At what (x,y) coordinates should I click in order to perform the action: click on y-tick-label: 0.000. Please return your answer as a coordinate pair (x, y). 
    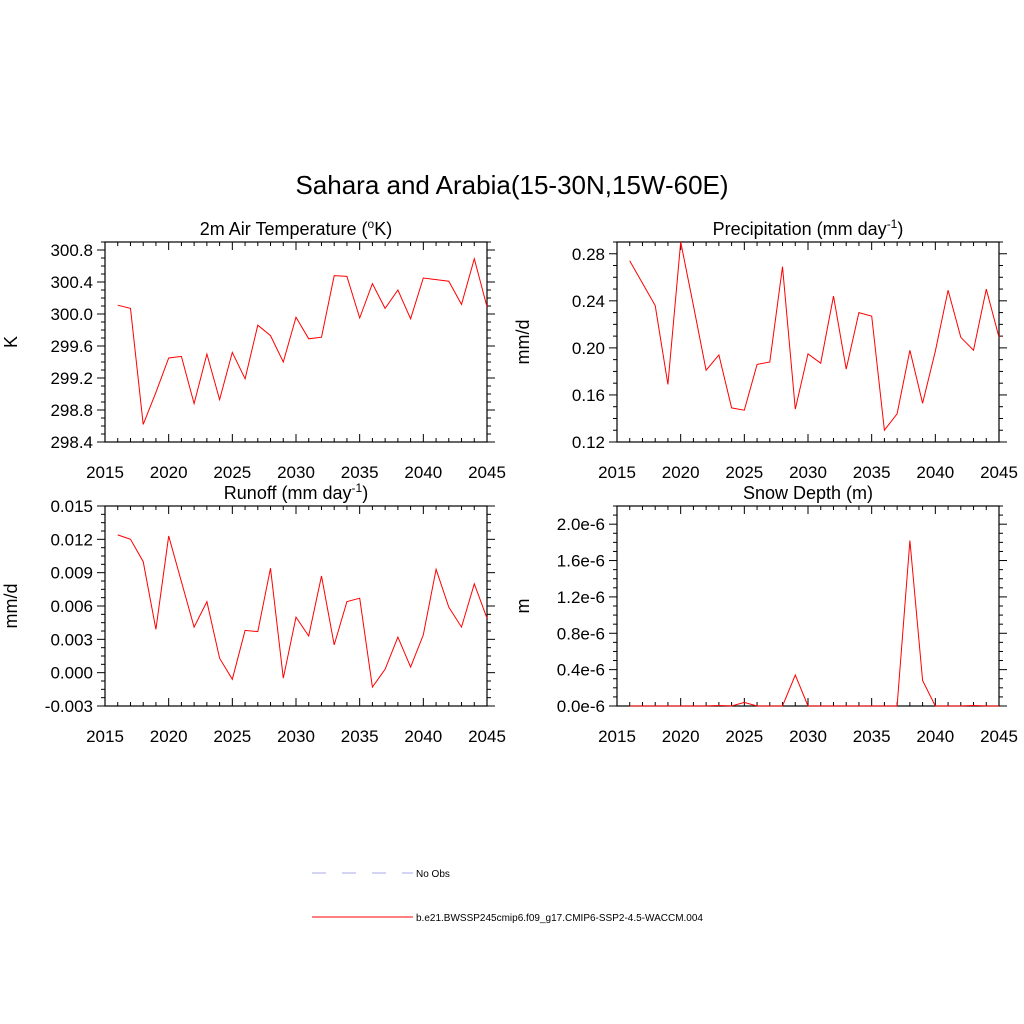
    Looking at the image, I should click on (71, 673).